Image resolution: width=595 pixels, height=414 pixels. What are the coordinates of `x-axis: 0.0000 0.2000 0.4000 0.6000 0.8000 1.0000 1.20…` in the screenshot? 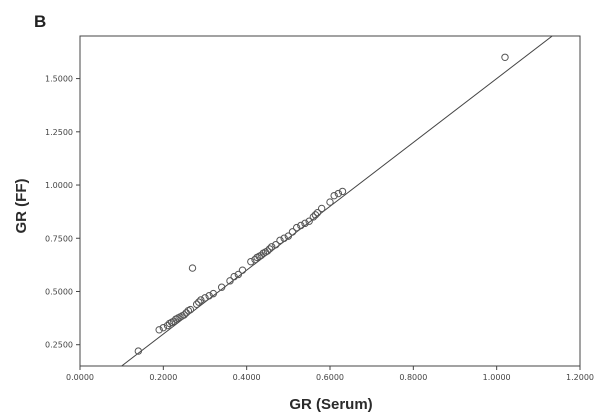 It's located at (330, 374).